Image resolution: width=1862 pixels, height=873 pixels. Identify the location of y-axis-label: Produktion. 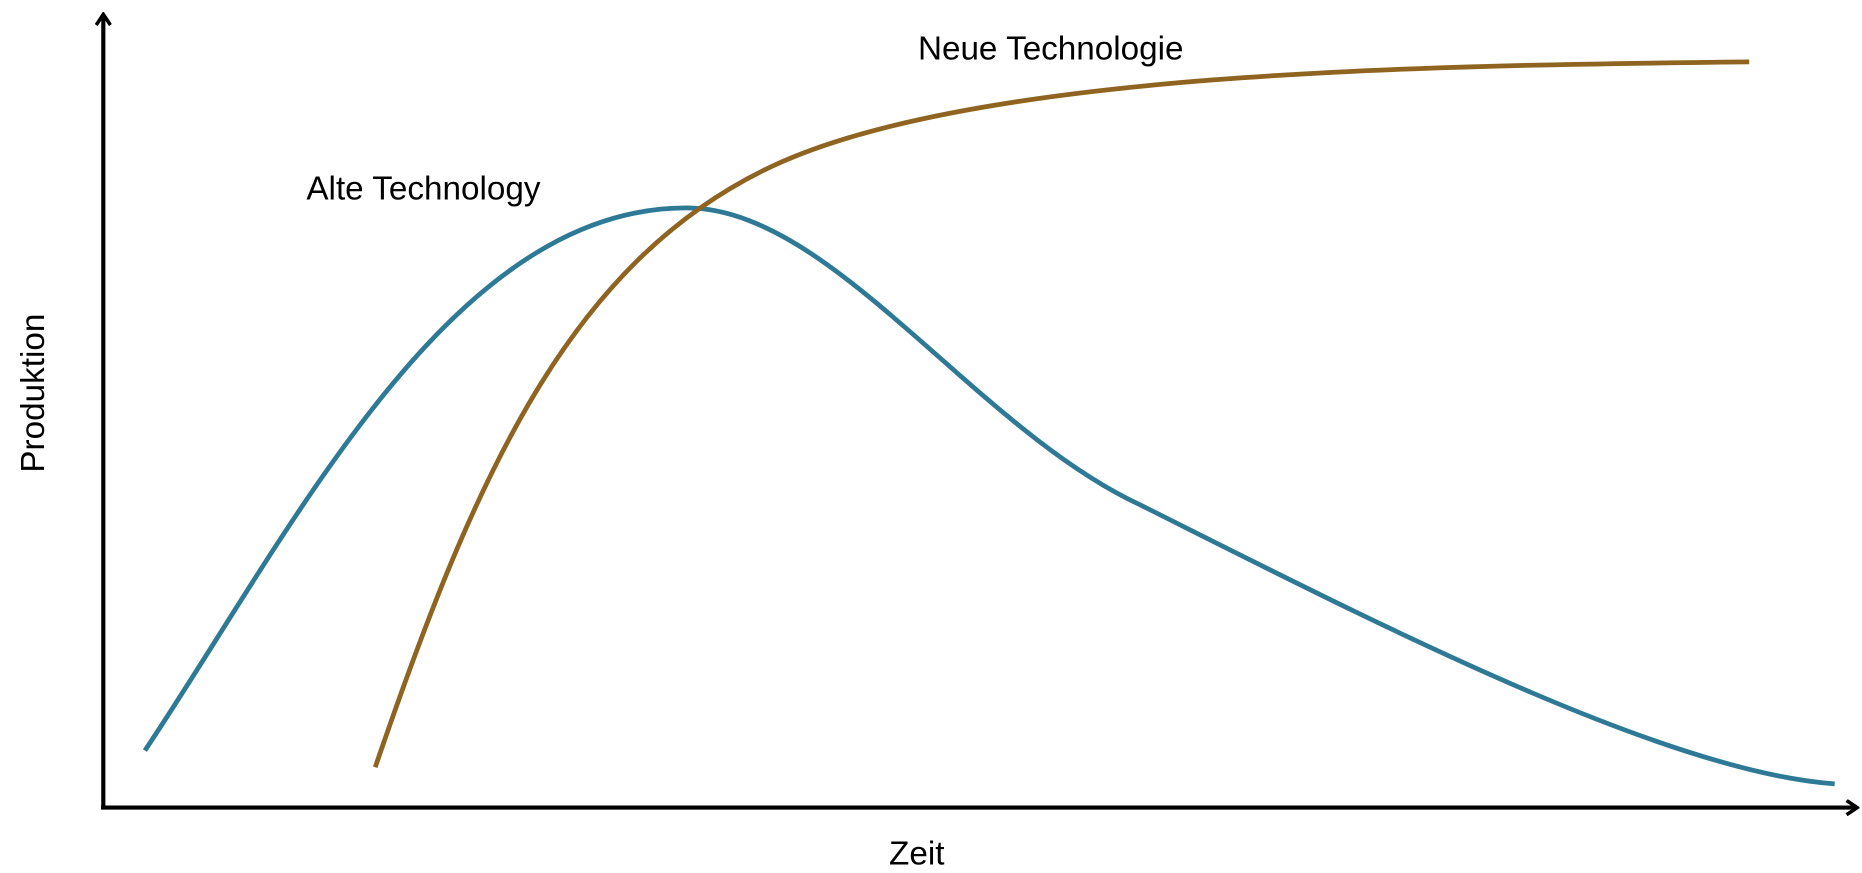
(33, 393).